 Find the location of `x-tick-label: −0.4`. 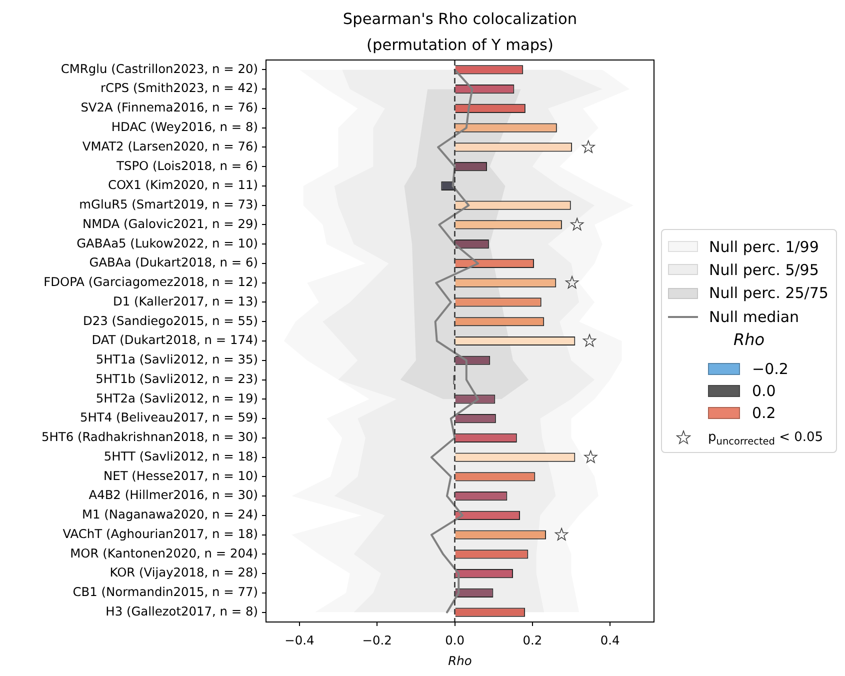

x-tick-label: −0.4 is located at coordinates (299, 640).